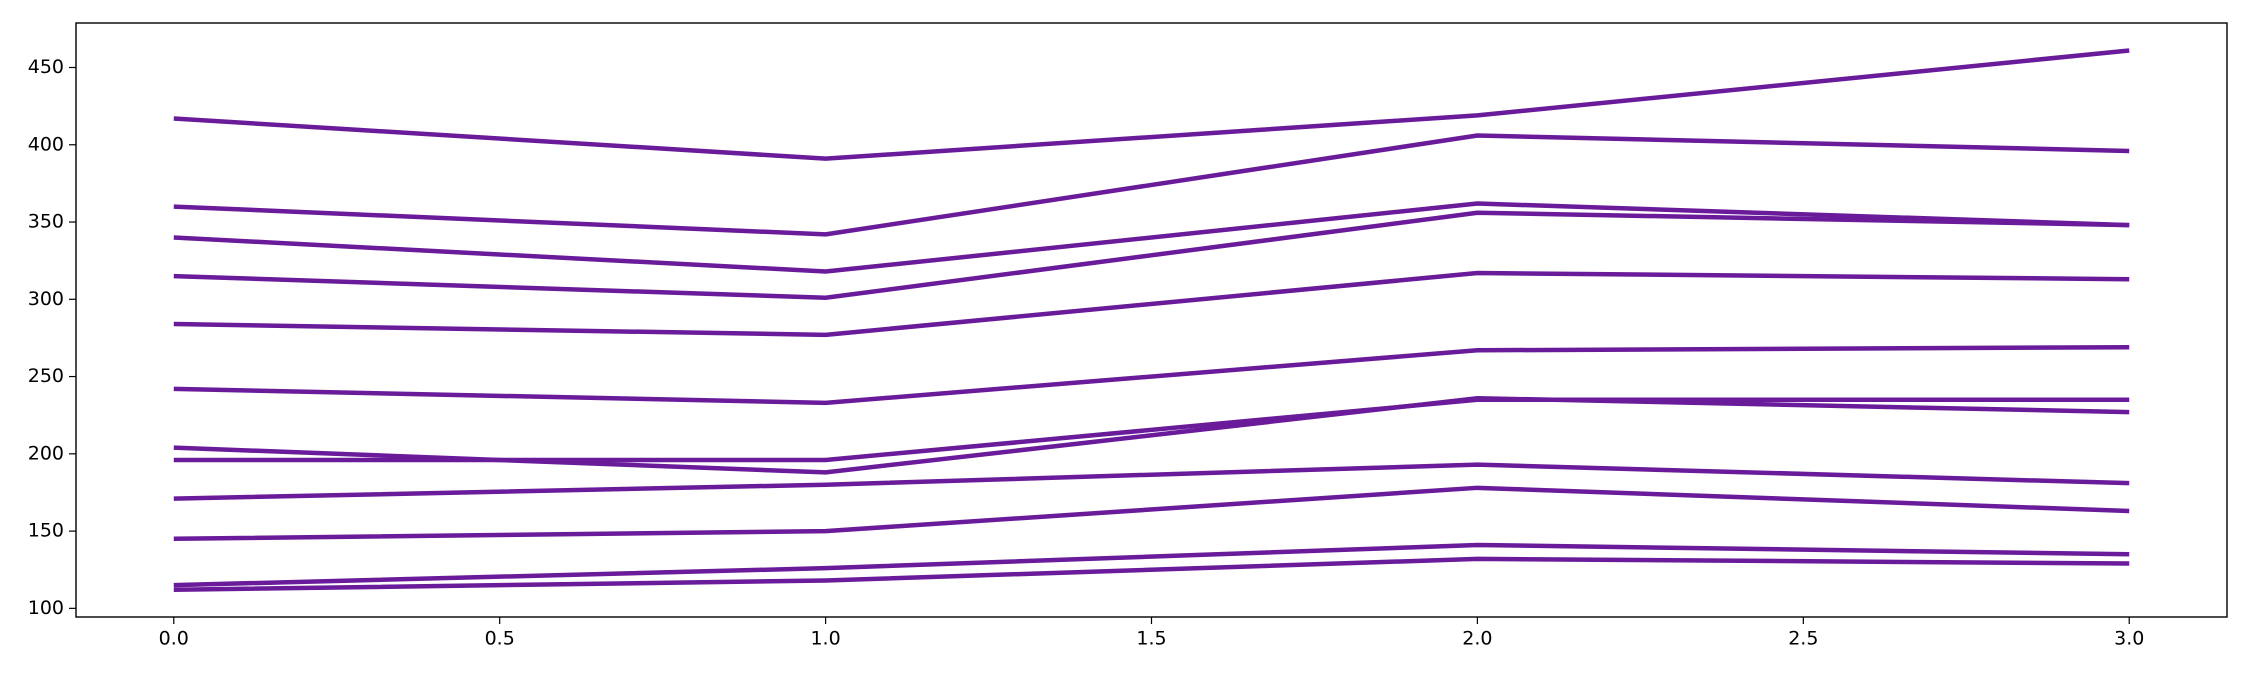  Describe the element at coordinates (46, 453) in the screenshot. I see `y-tick-label: 200` at that location.